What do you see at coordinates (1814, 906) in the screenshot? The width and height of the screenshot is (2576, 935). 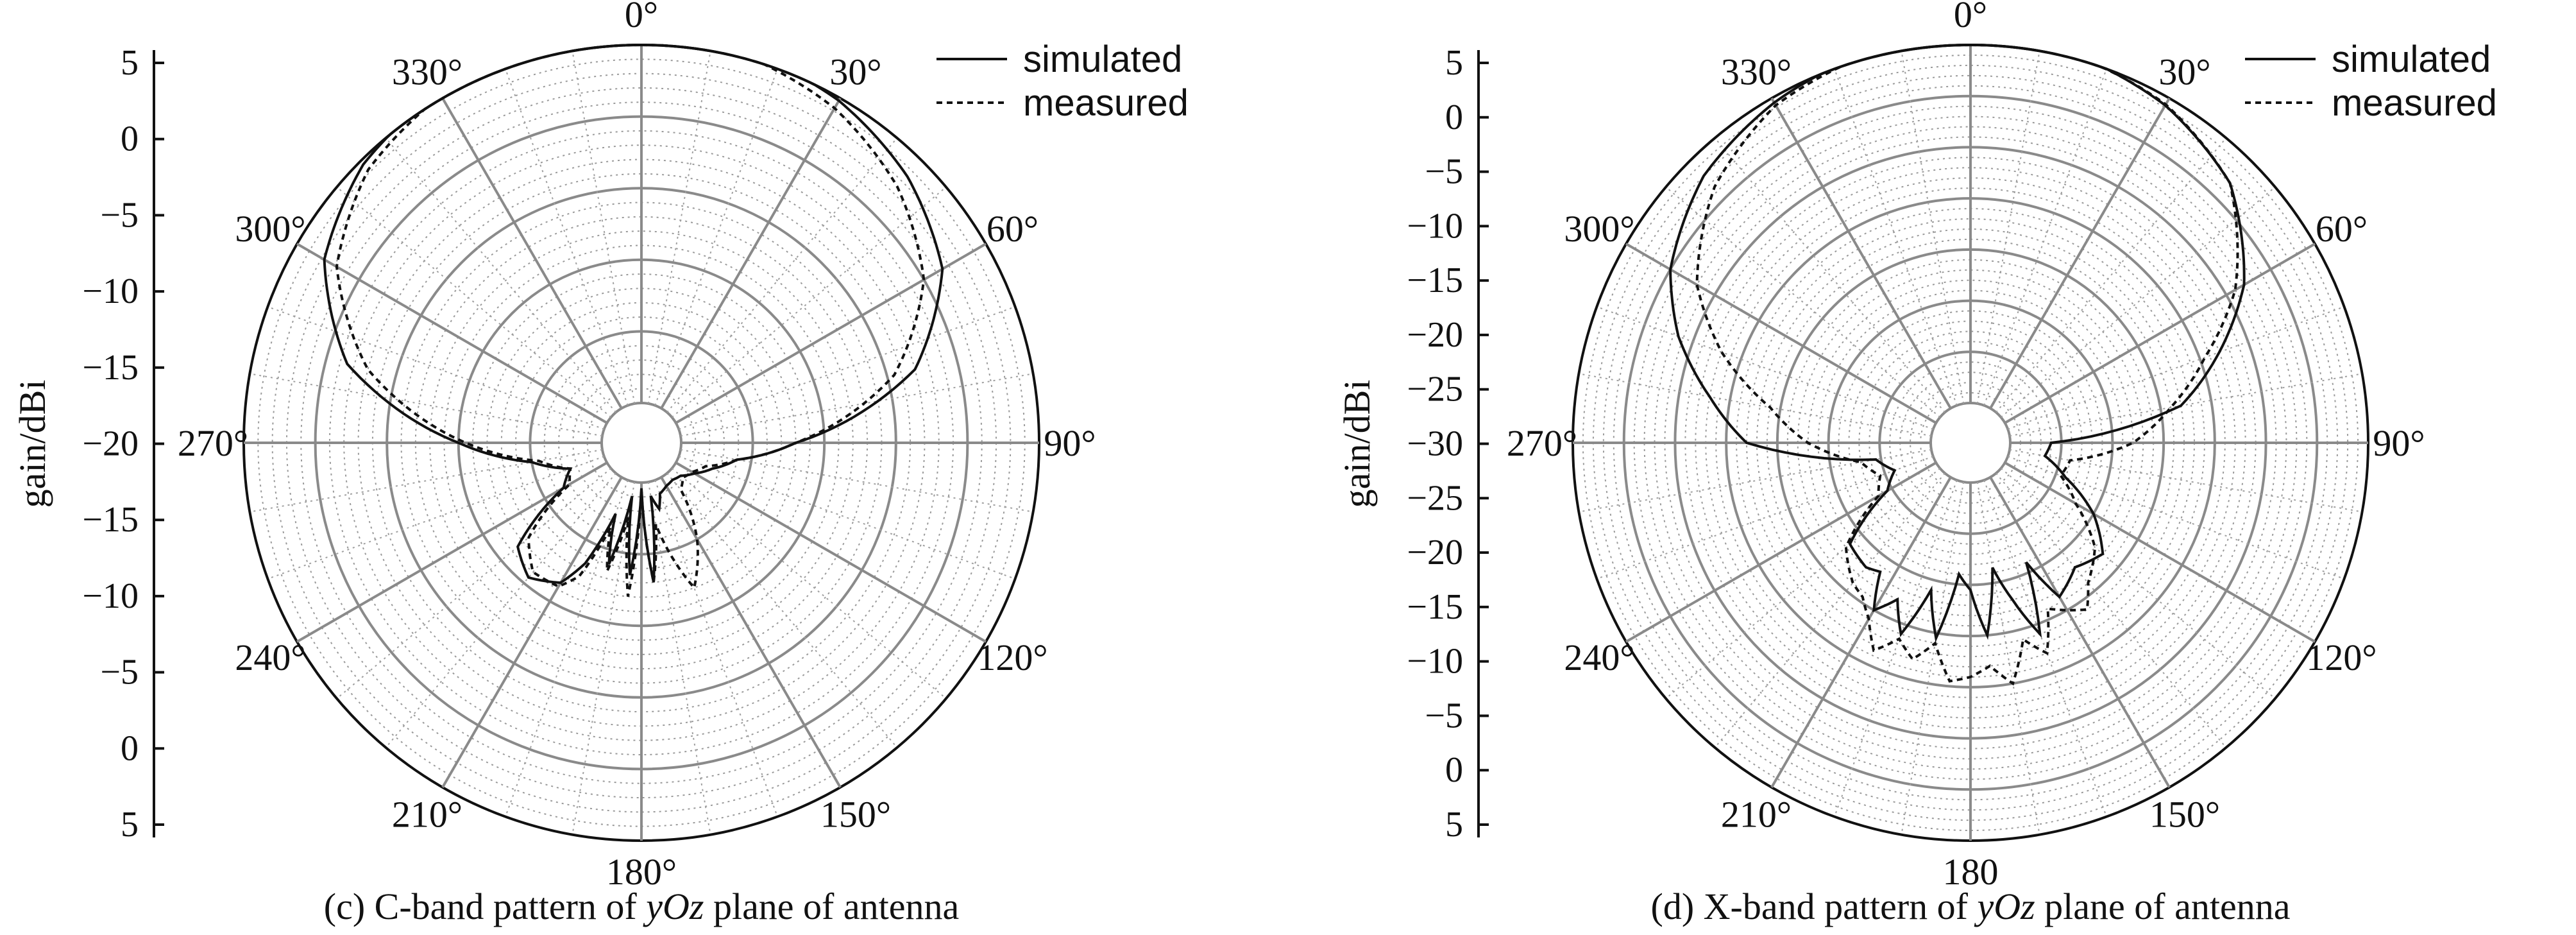 I see `caption-prefix: (d) X-band pattern of` at bounding box center [1814, 906].